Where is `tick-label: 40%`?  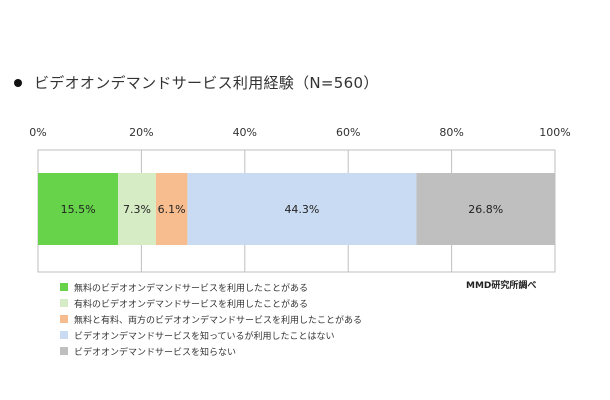 tick-label: 40% is located at coordinates (245, 132).